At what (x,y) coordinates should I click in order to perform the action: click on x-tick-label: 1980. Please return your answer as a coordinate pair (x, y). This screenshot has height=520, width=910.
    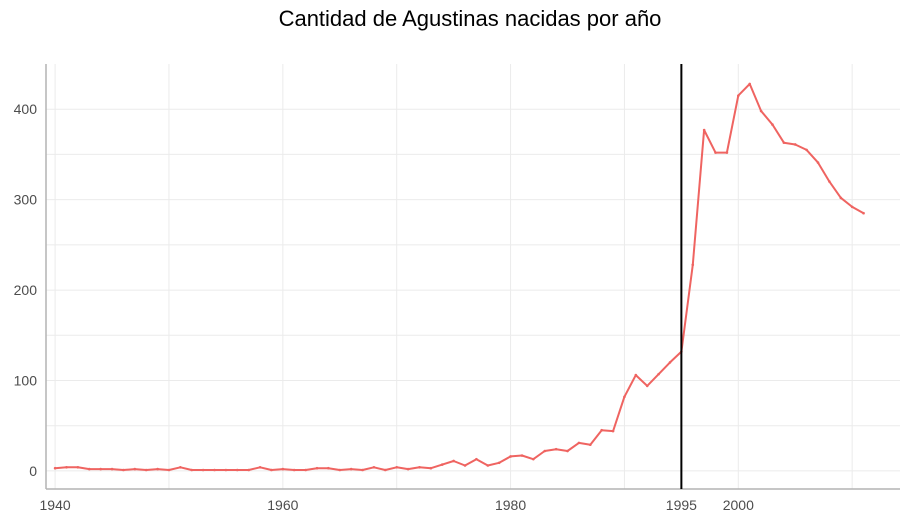
    Looking at the image, I should click on (510, 505).